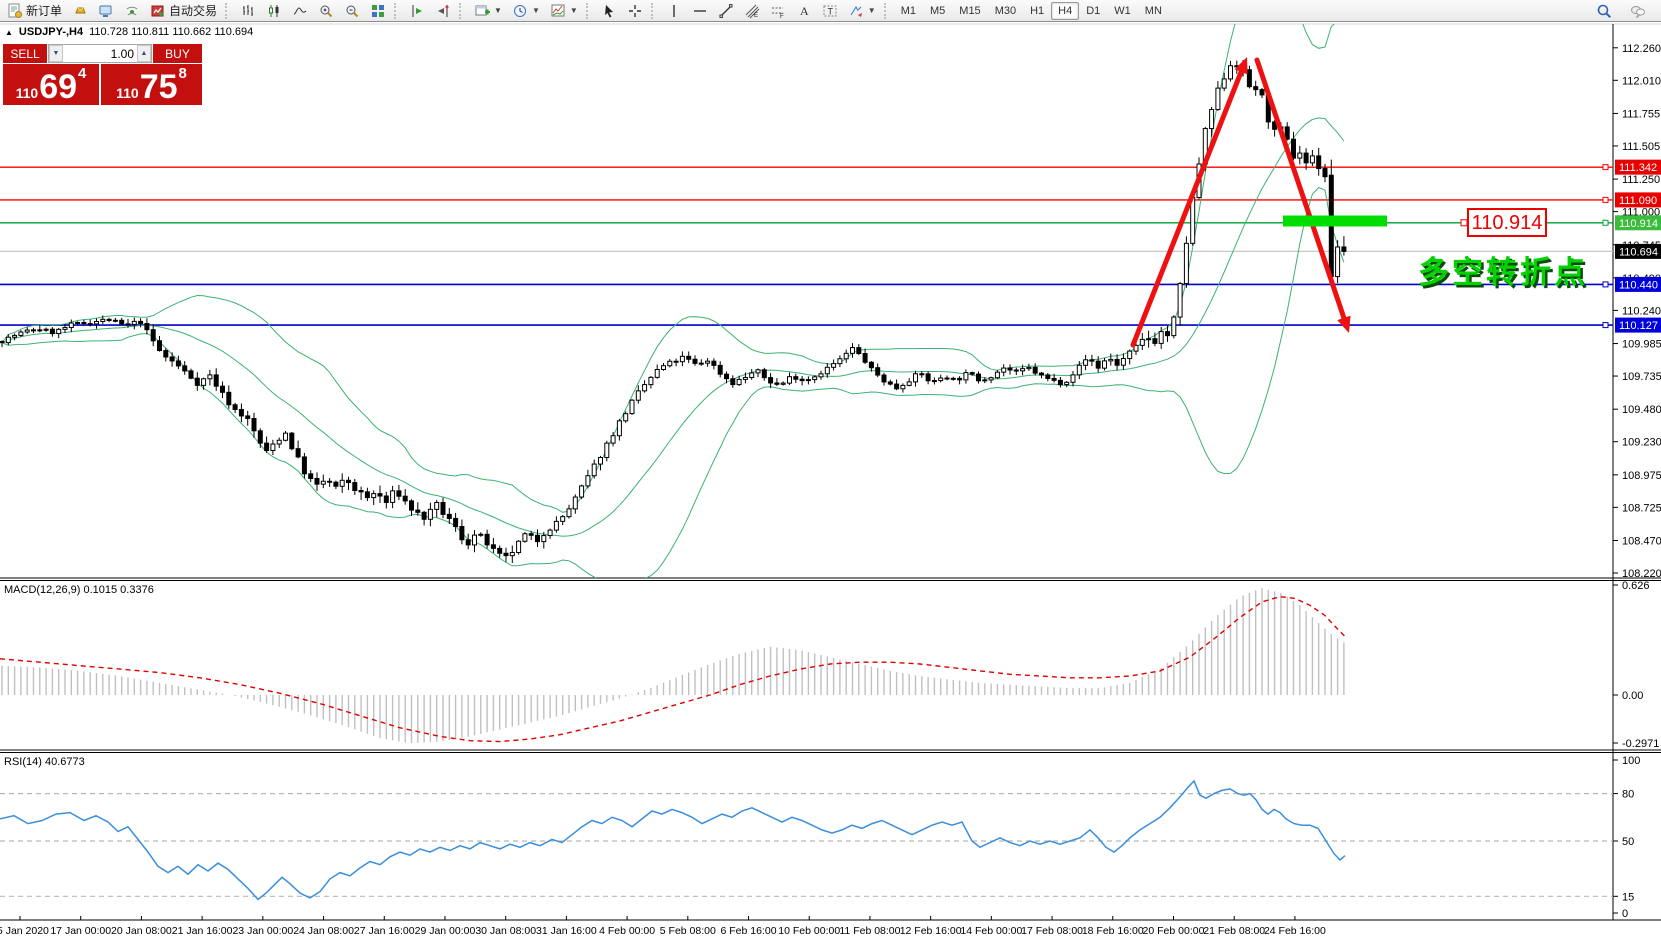 The image size is (1661, 943). I want to click on trendline-icon, so click(726, 11).